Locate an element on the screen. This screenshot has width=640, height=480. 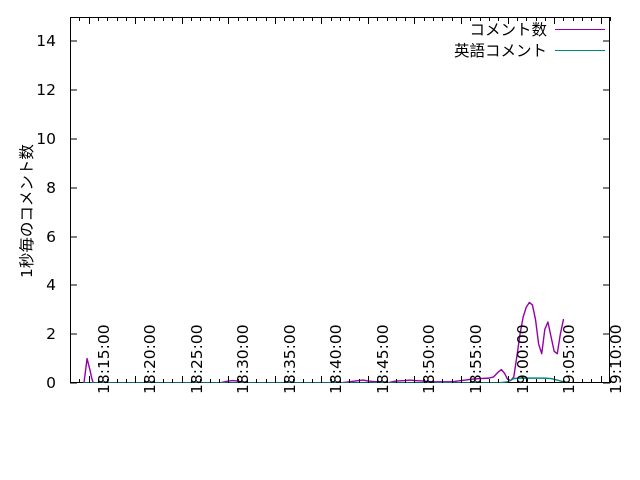
x-tick-label: 19:00:00 is located at coordinates (522, 359).